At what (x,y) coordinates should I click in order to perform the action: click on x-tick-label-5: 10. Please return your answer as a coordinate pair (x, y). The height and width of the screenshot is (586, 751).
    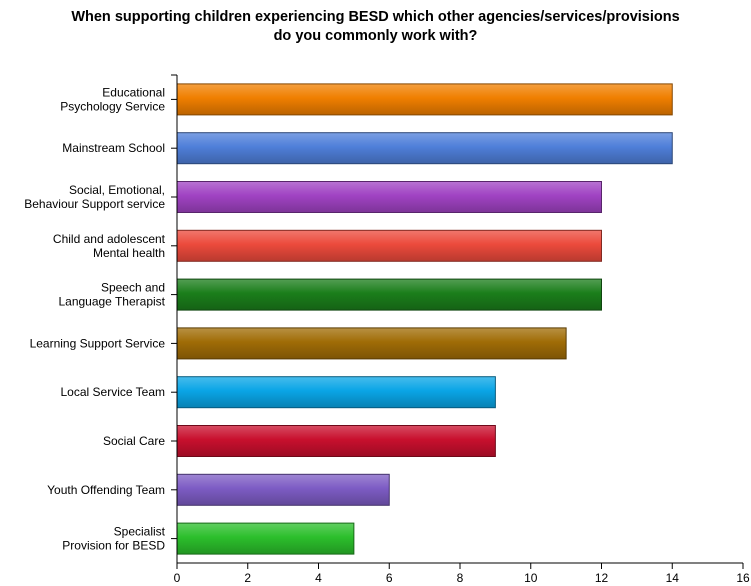
    Looking at the image, I should click on (531, 578).